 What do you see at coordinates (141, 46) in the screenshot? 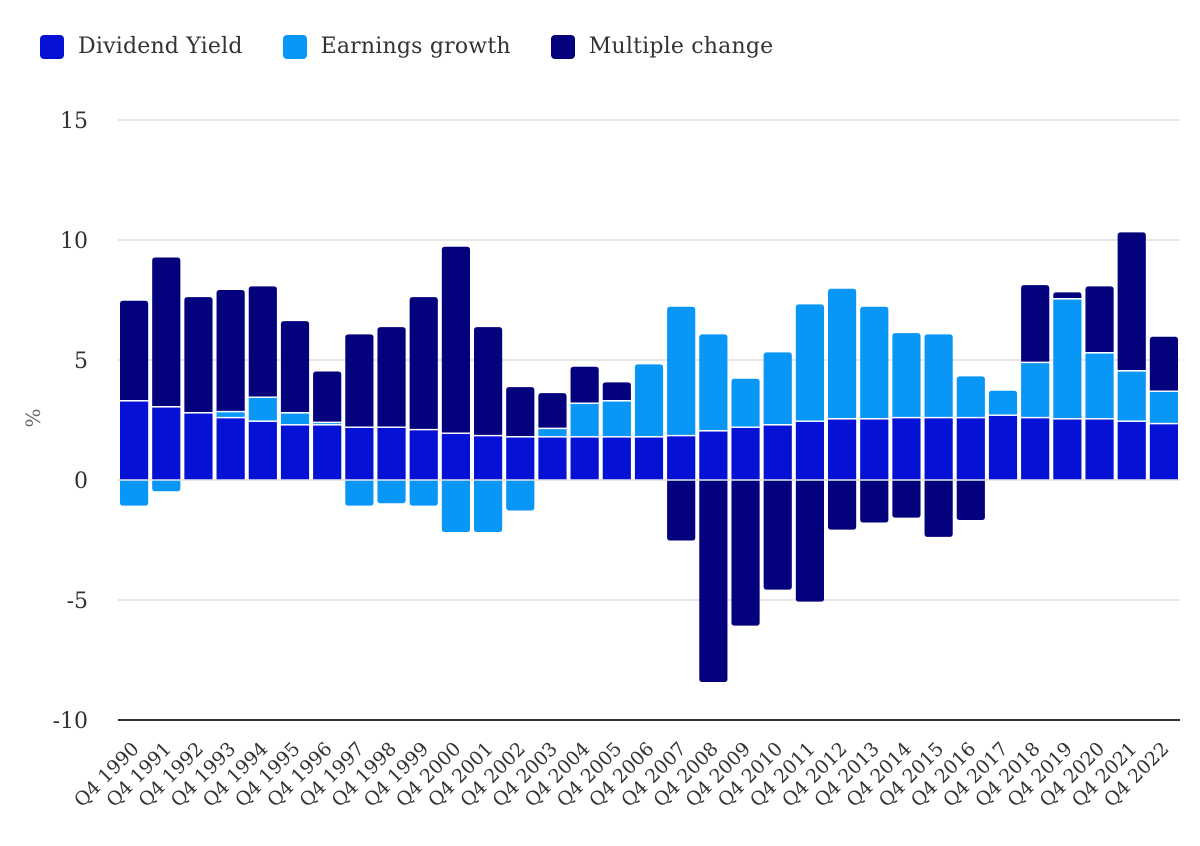
I see `legend-item-dividend-yield: Dividend Yield` at bounding box center [141, 46].